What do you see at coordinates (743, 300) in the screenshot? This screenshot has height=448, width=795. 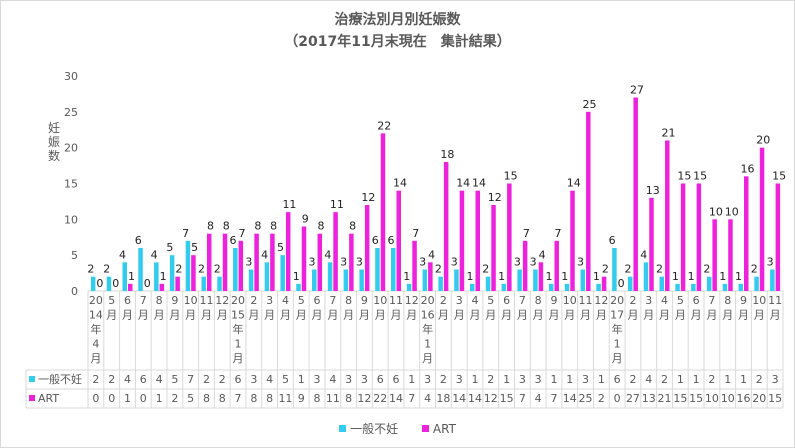 I see `x-tick-label: 9` at bounding box center [743, 300].